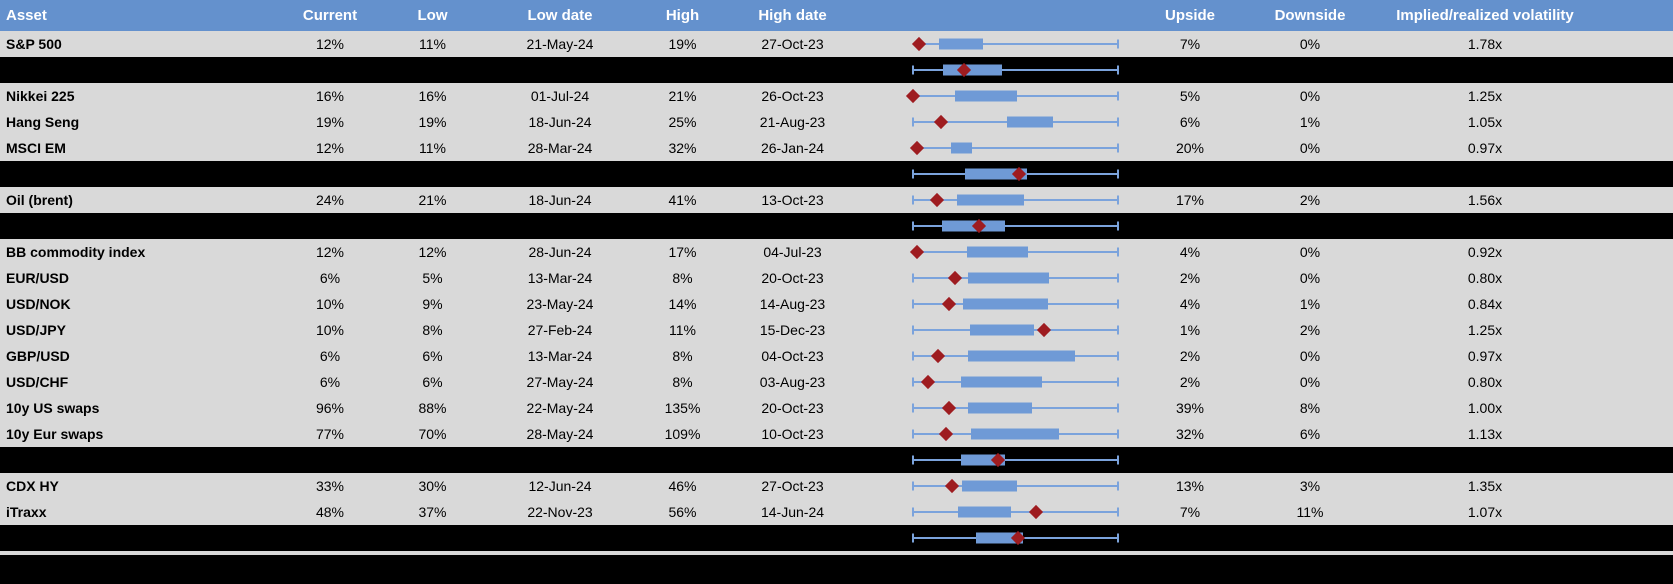  Describe the element at coordinates (330, 434) in the screenshot. I see `current-value: 77%` at that location.